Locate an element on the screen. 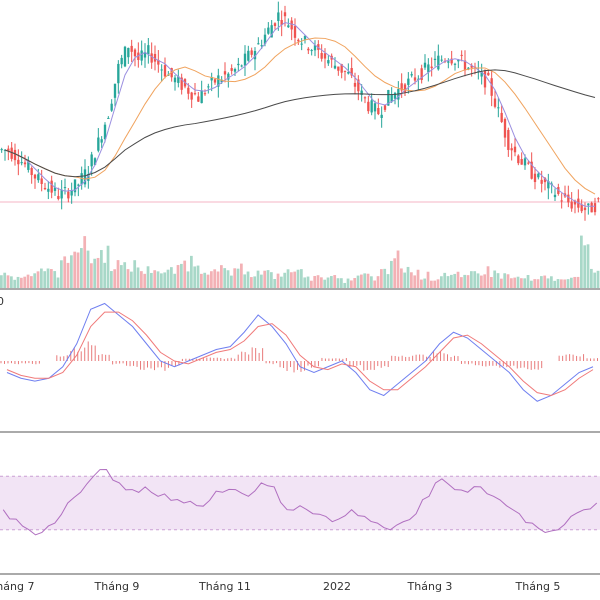 The image size is (600, 600). x-tick-label: Tháng 7 is located at coordinates (17, 586).